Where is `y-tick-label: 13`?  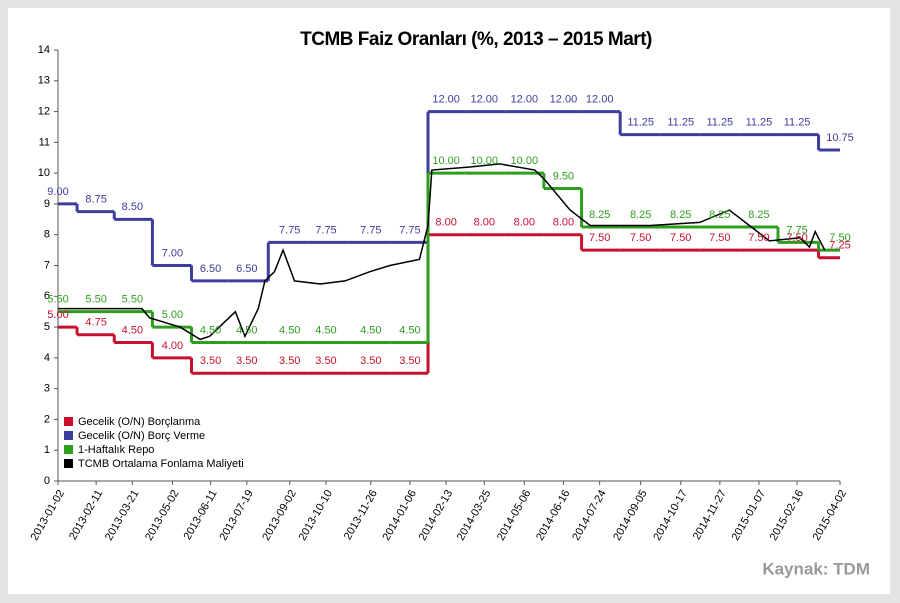 y-tick-label: 13 is located at coordinates (44, 81).